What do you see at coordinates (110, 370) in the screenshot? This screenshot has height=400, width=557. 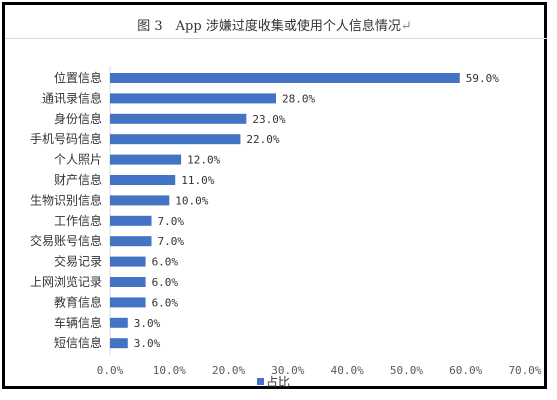 I see `x-tick-label: 0.0%` at bounding box center [110, 370].